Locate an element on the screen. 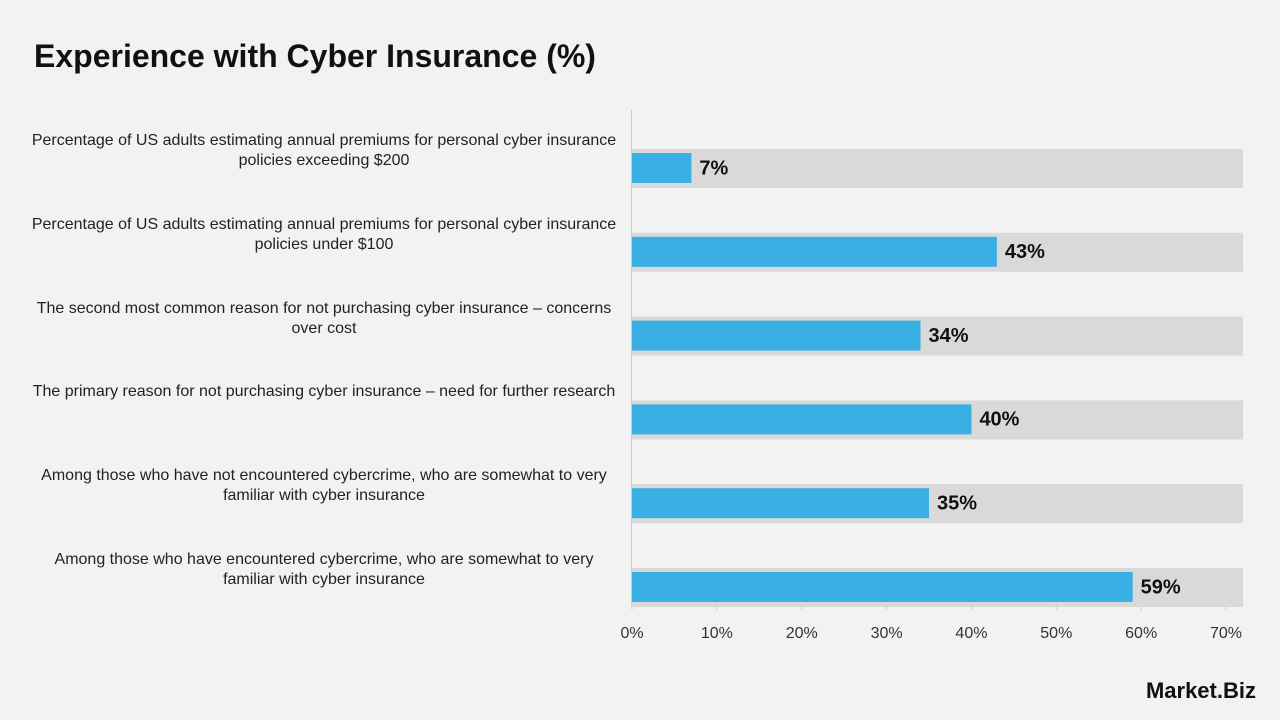 The height and width of the screenshot is (720, 1280). chart-title: Experience with Cyber Insurance (%) is located at coordinates (315, 56).